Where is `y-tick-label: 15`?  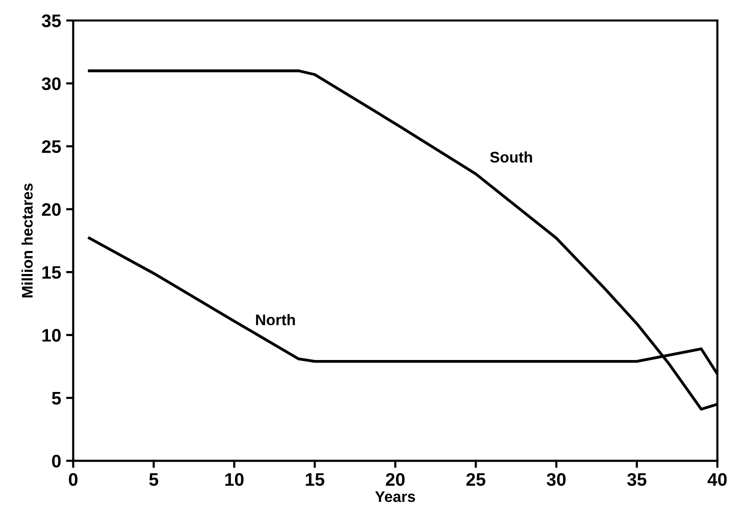 y-tick-label: 15 is located at coordinates (51, 272).